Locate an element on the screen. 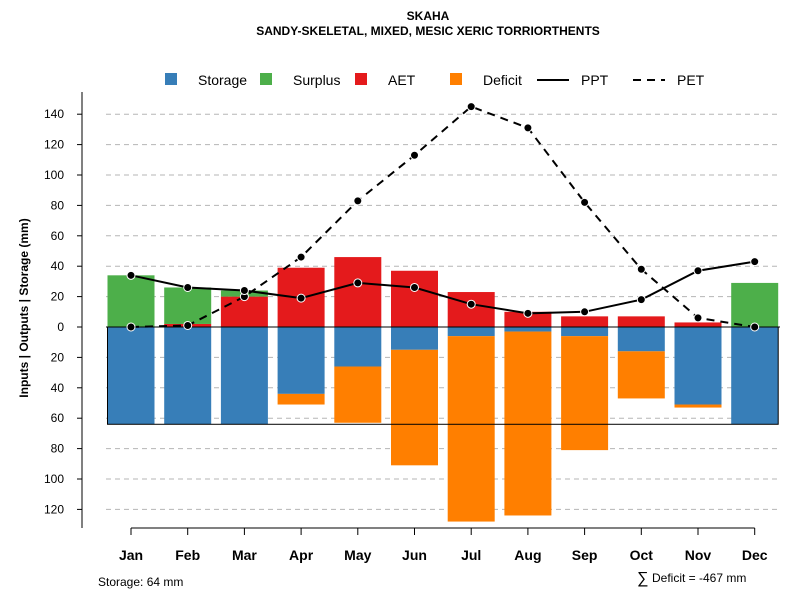  x-tick-label: Mar is located at coordinates (244, 555).